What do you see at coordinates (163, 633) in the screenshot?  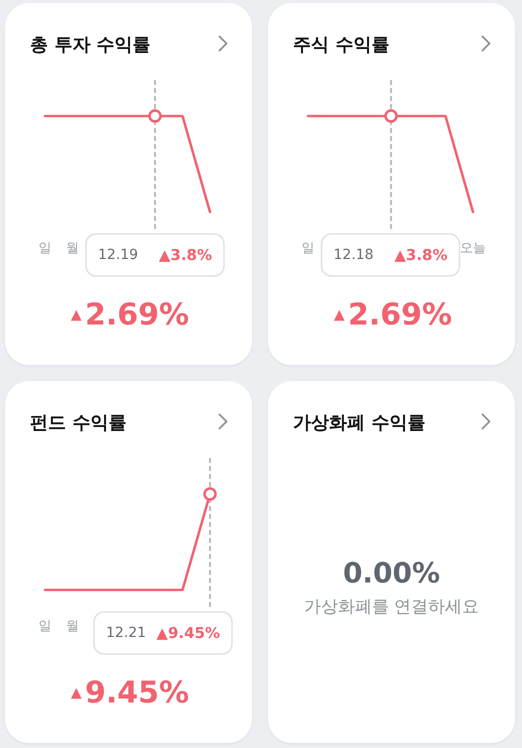 I see `text: 12.21 ▲9.45%` at bounding box center [163, 633].